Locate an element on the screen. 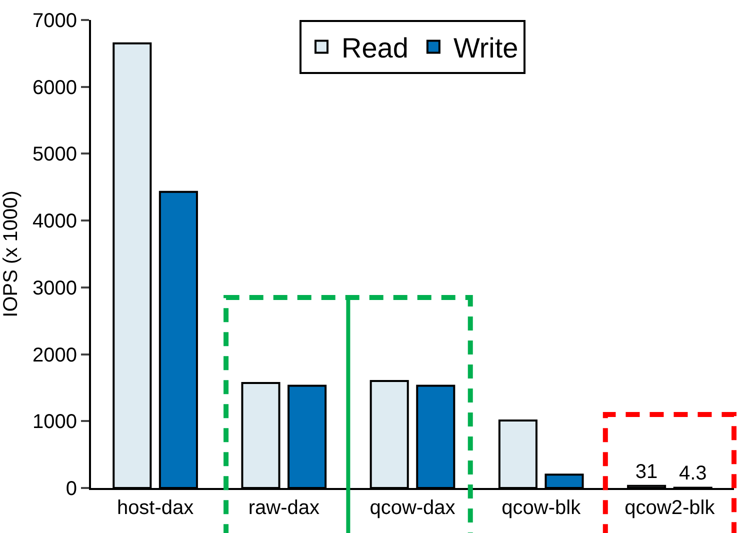 Image resolution: width=738 pixels, height=533 pixels. y-tick-label: 2000 is located at coordinates (54, 355).